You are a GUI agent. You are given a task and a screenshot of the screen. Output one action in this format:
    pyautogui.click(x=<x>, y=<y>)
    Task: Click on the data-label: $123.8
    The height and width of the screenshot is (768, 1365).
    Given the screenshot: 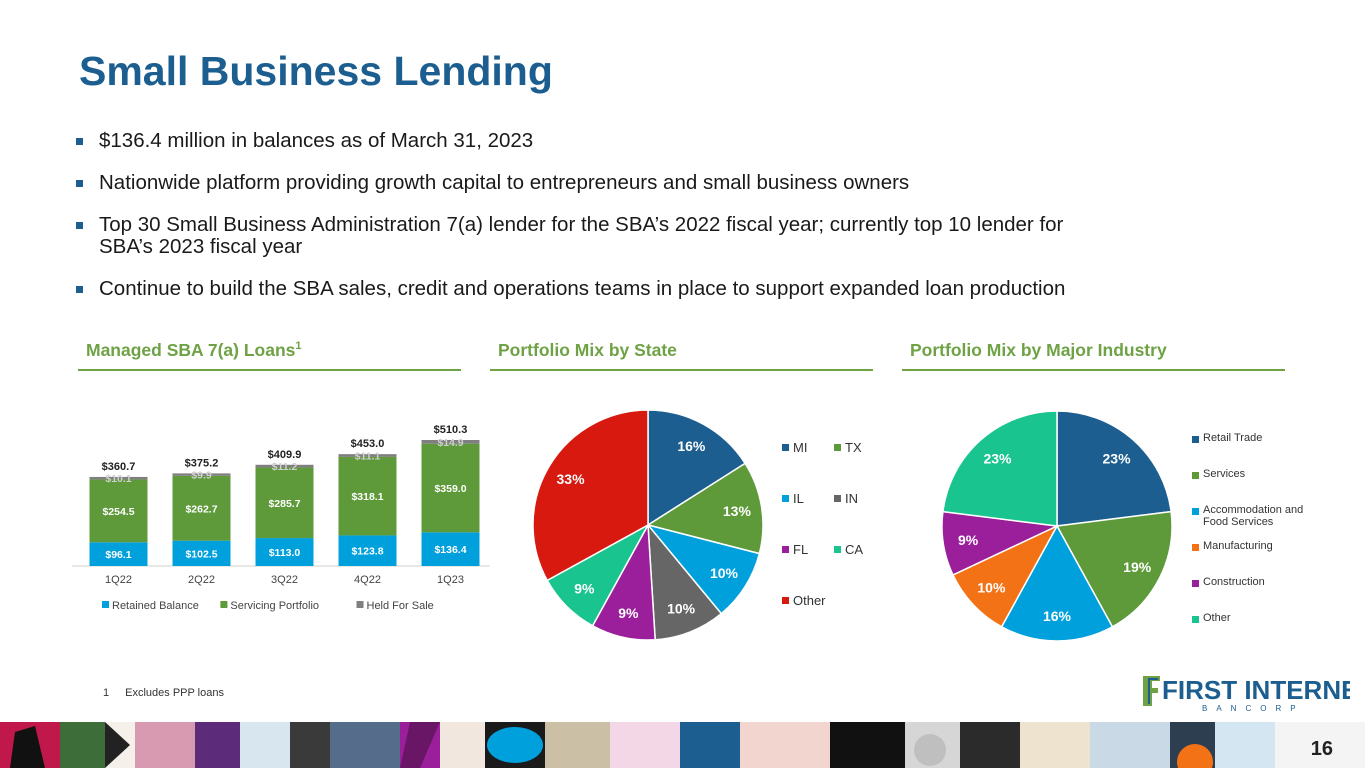 What is the action you would take?
    pyautogui.click(x=367, y=552)
    